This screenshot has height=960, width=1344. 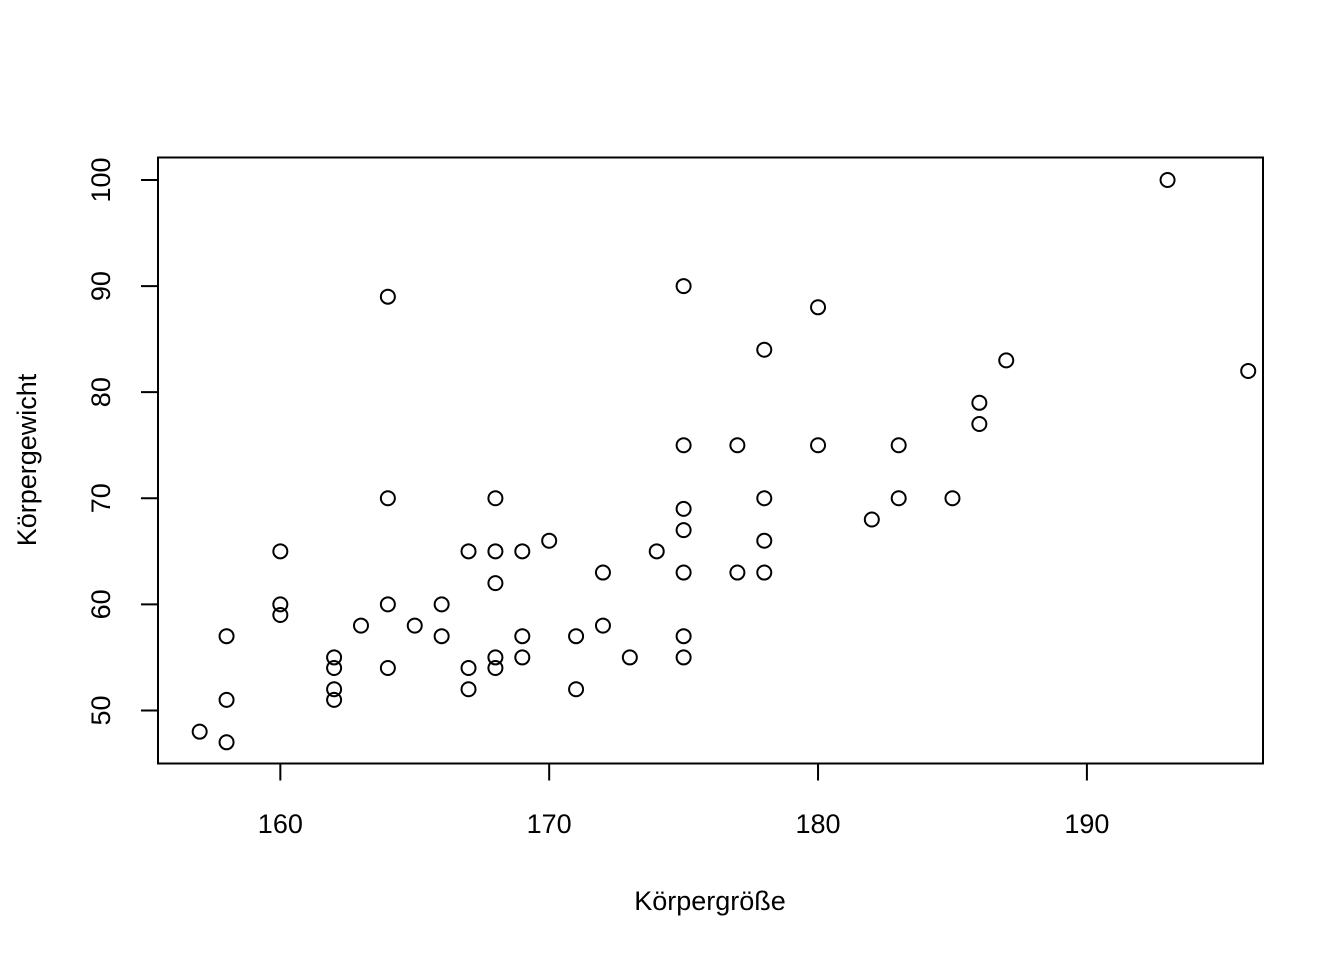 What do you see at coordinates (549, 824) in the screenshot?
I see `x-tick-label: 170` at bounding box center [549, 824].